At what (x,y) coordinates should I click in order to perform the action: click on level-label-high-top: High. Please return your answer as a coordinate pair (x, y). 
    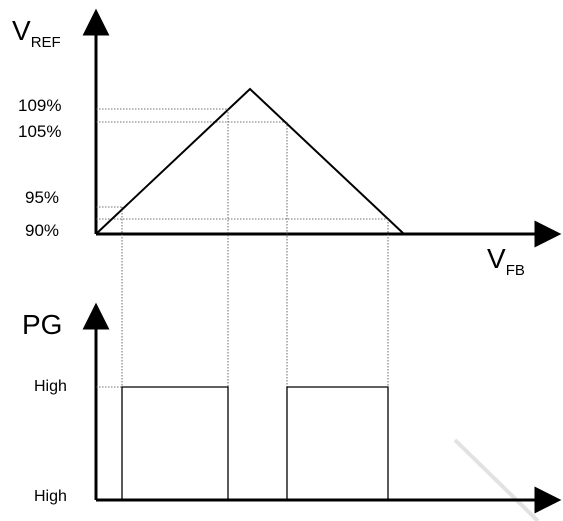
    Looking at the image, I should click on (50, 386).